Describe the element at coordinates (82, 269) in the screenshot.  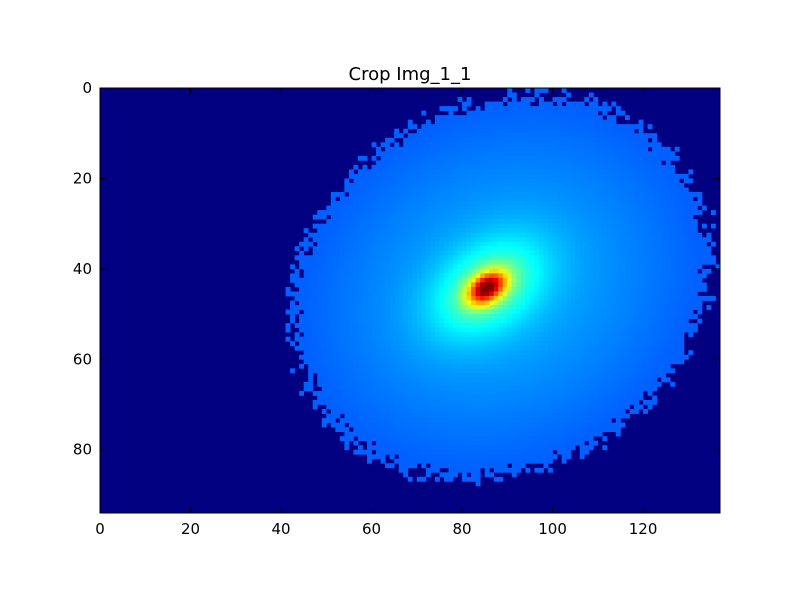
I see `y-tick-label: 40` at that location.